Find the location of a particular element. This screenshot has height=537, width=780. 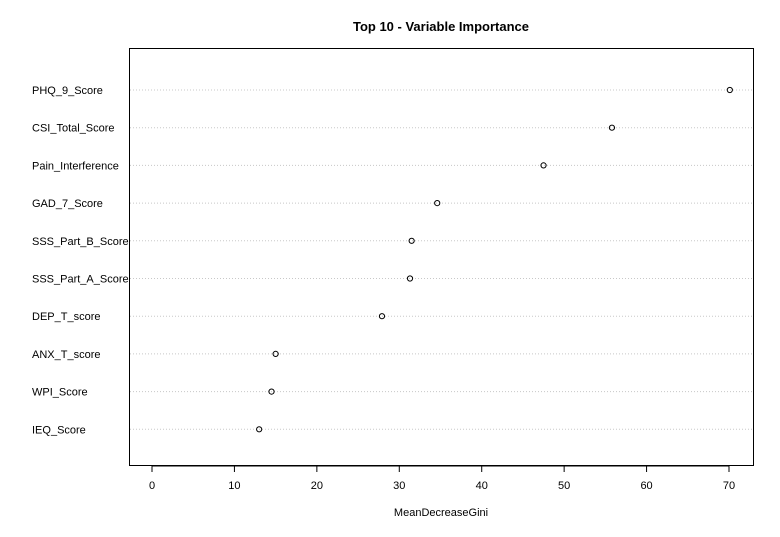

x-tick-label: 50 is located at coordinates (564, 486).